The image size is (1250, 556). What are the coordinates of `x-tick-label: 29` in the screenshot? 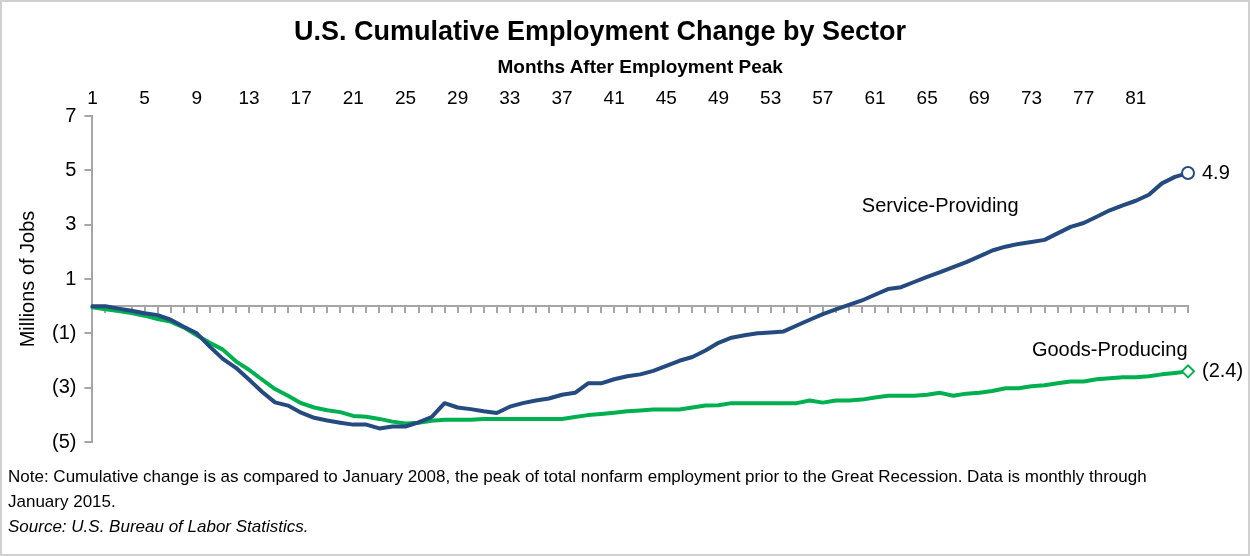 It's located at (458, 97).